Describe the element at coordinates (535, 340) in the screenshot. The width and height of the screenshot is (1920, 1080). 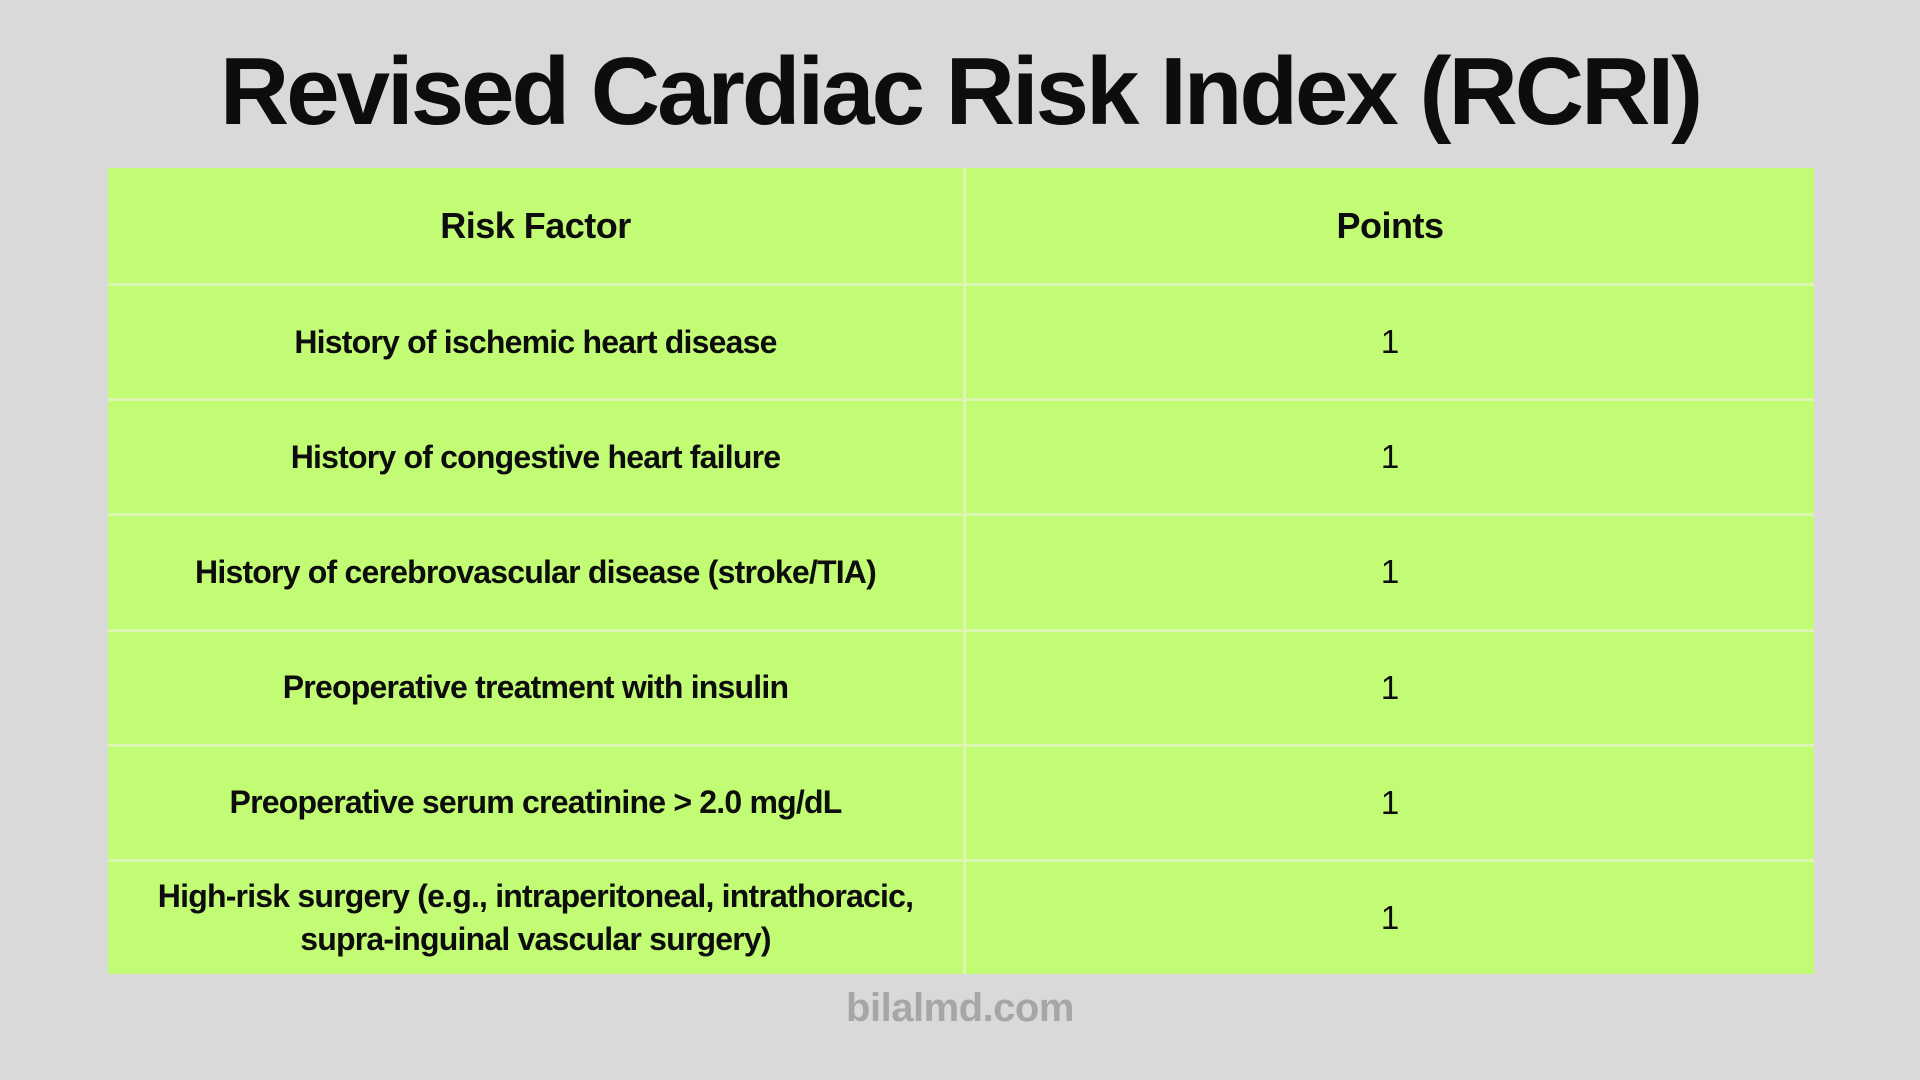
I see `risk-factor-cell: History of ischemic heart disease` at that location.